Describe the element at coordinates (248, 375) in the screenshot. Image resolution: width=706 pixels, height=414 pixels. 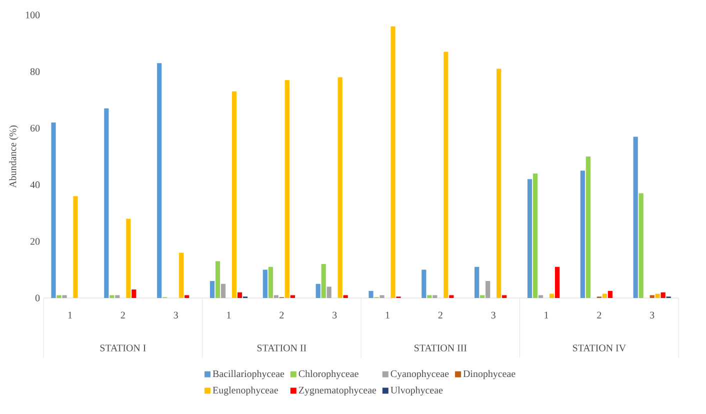
I see `legend-label: Bacillariophyceae` at that location.